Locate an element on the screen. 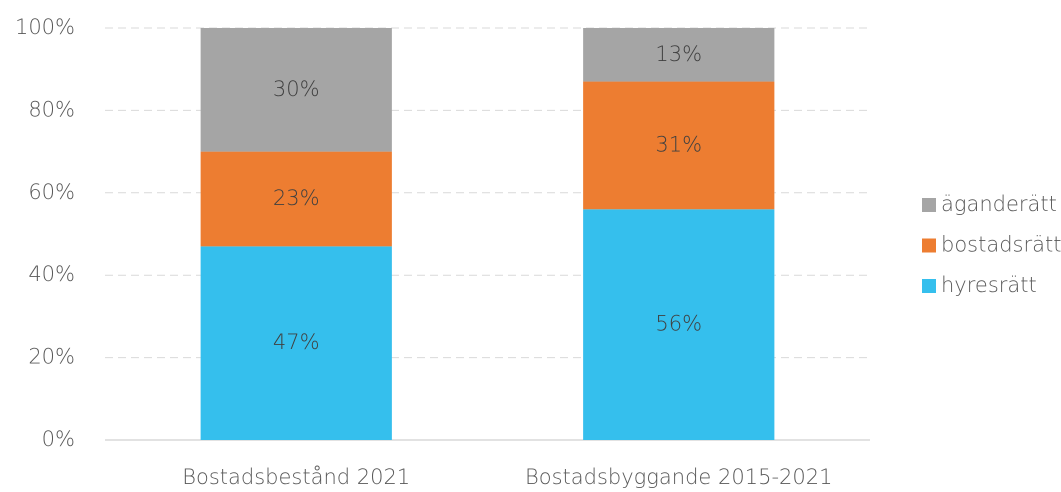 Image resolution: width=1061 pixels, height=492 pixels. y-tick-label: 20% is located at coordinates (51, 357).